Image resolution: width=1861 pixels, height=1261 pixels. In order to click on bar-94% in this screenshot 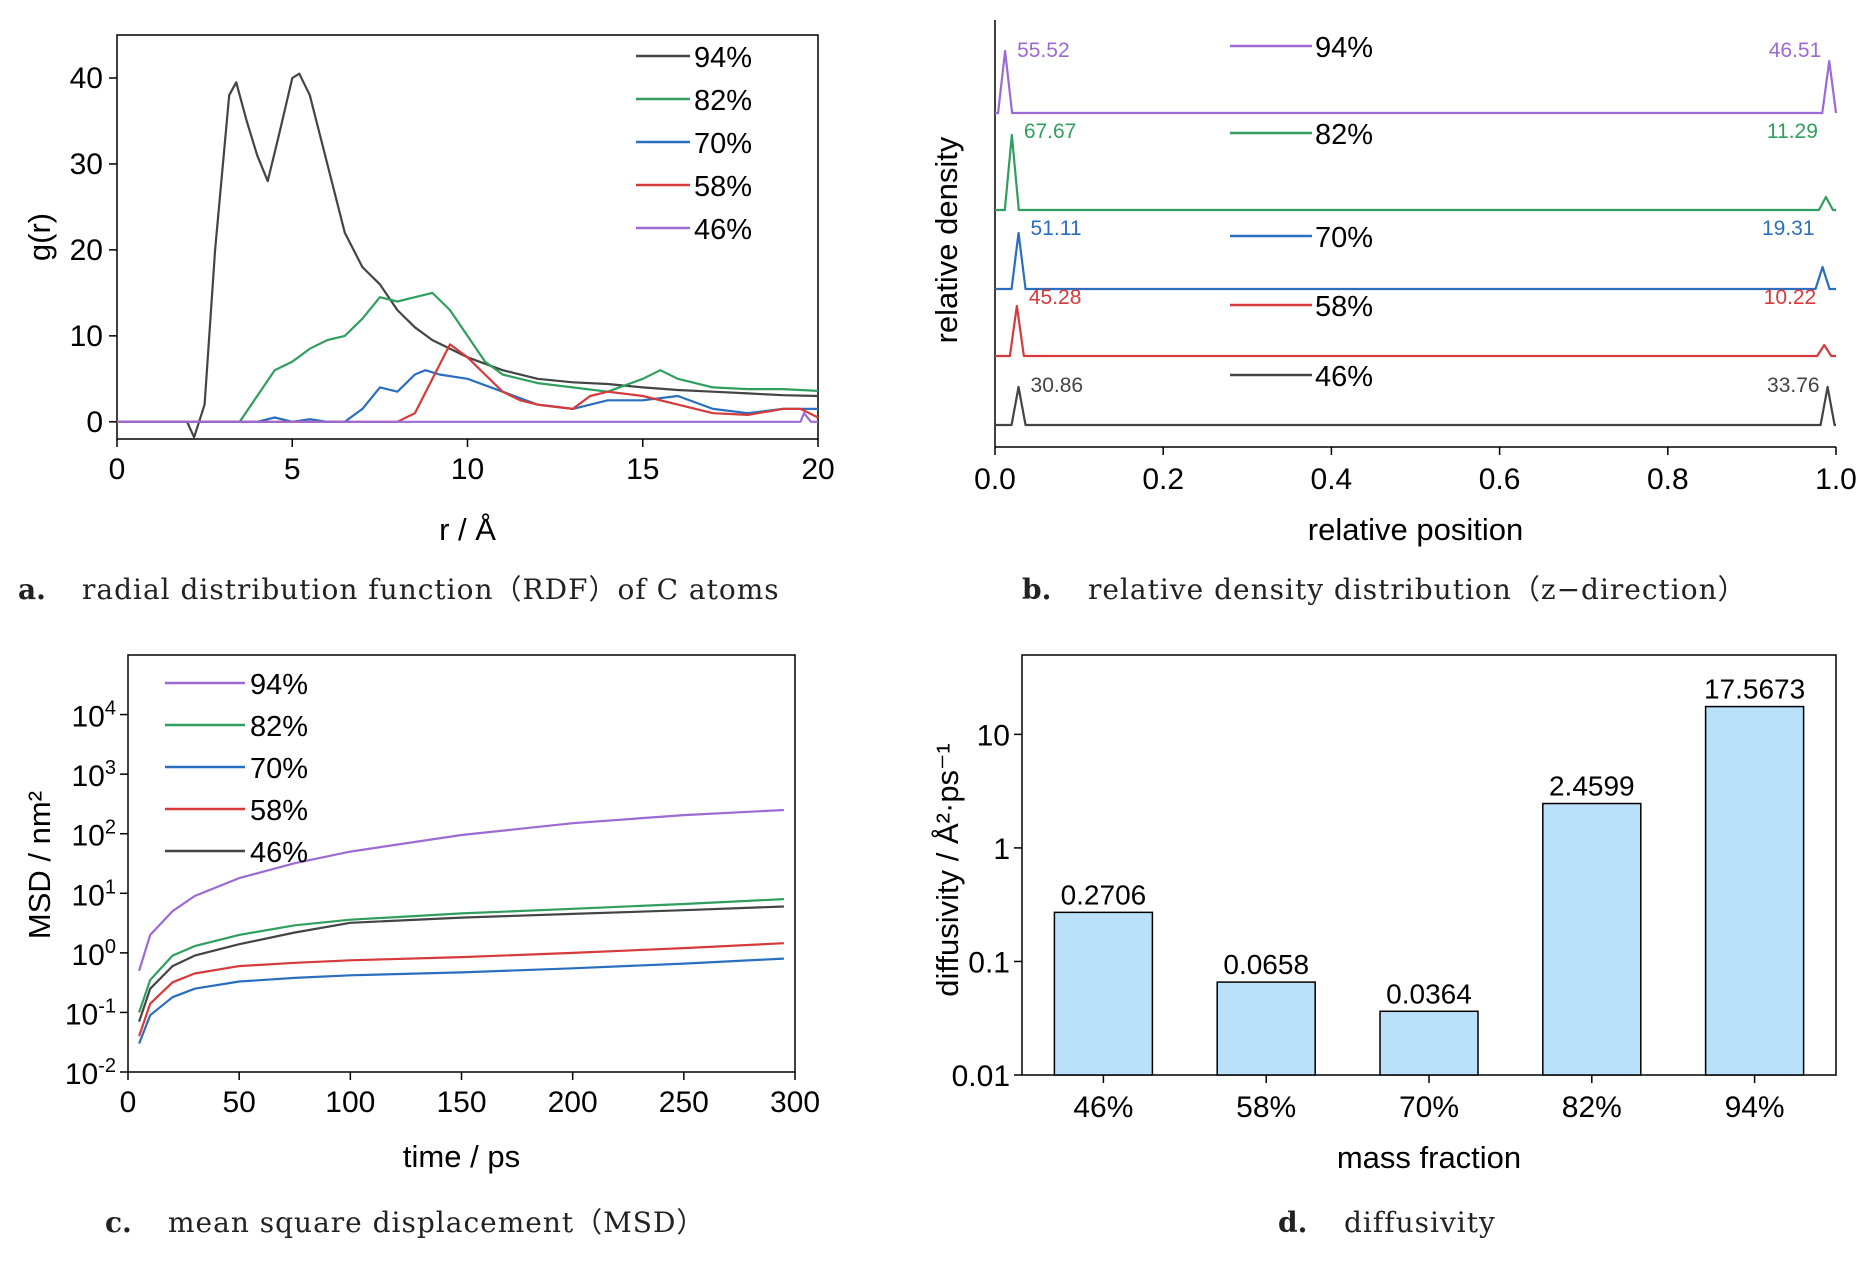, I will do `click(1754, 890)`.